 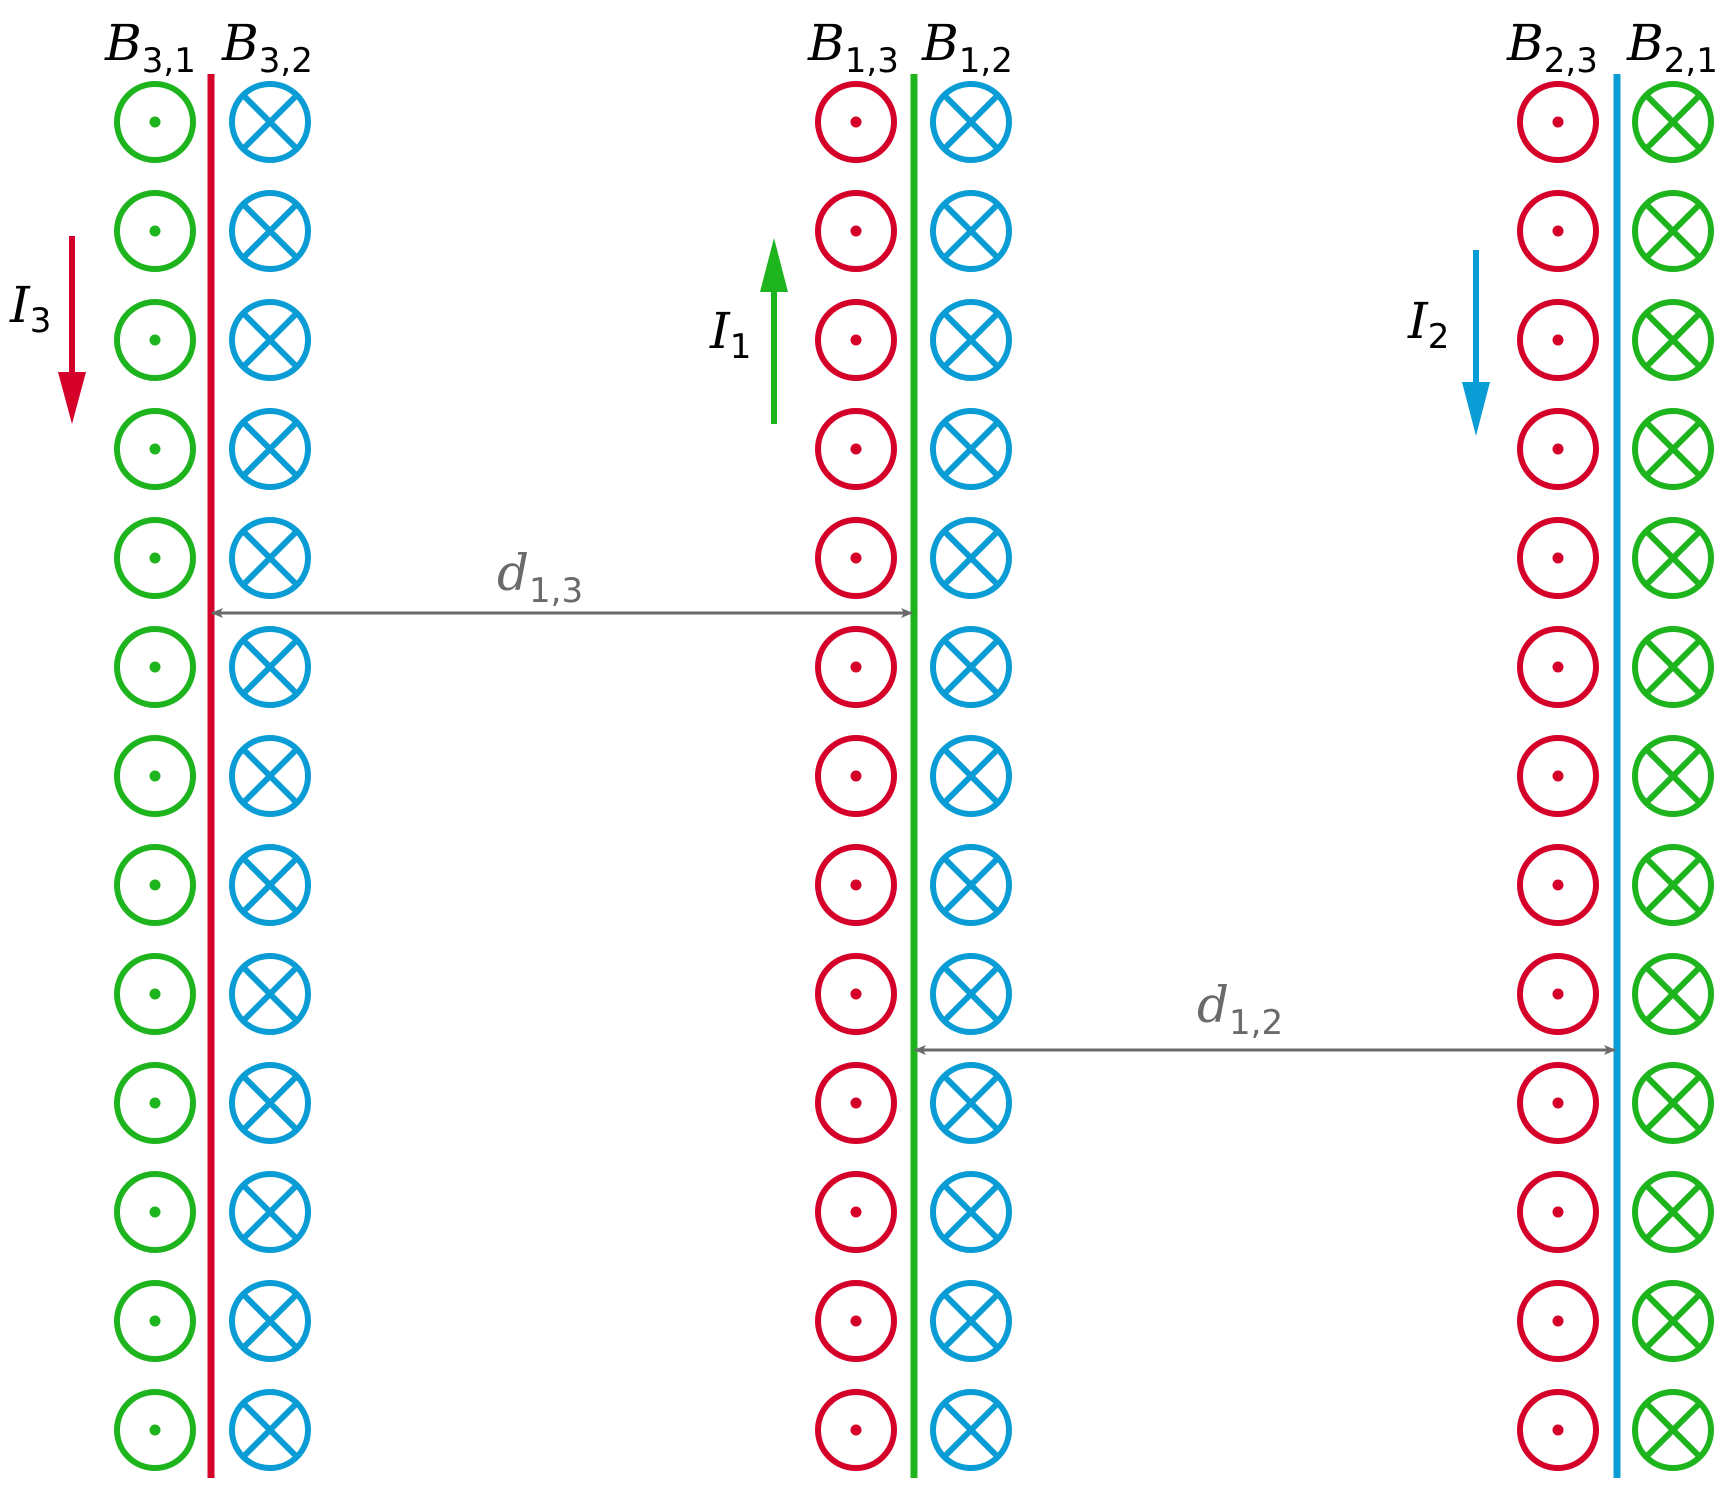 I want to click on field-column-b13, so click(x=856, y=776).